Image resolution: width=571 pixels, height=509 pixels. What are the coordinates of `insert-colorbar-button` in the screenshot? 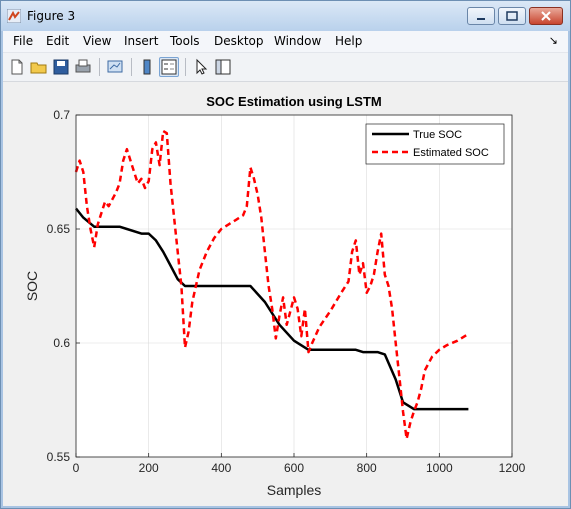 It's located at (147, 67).